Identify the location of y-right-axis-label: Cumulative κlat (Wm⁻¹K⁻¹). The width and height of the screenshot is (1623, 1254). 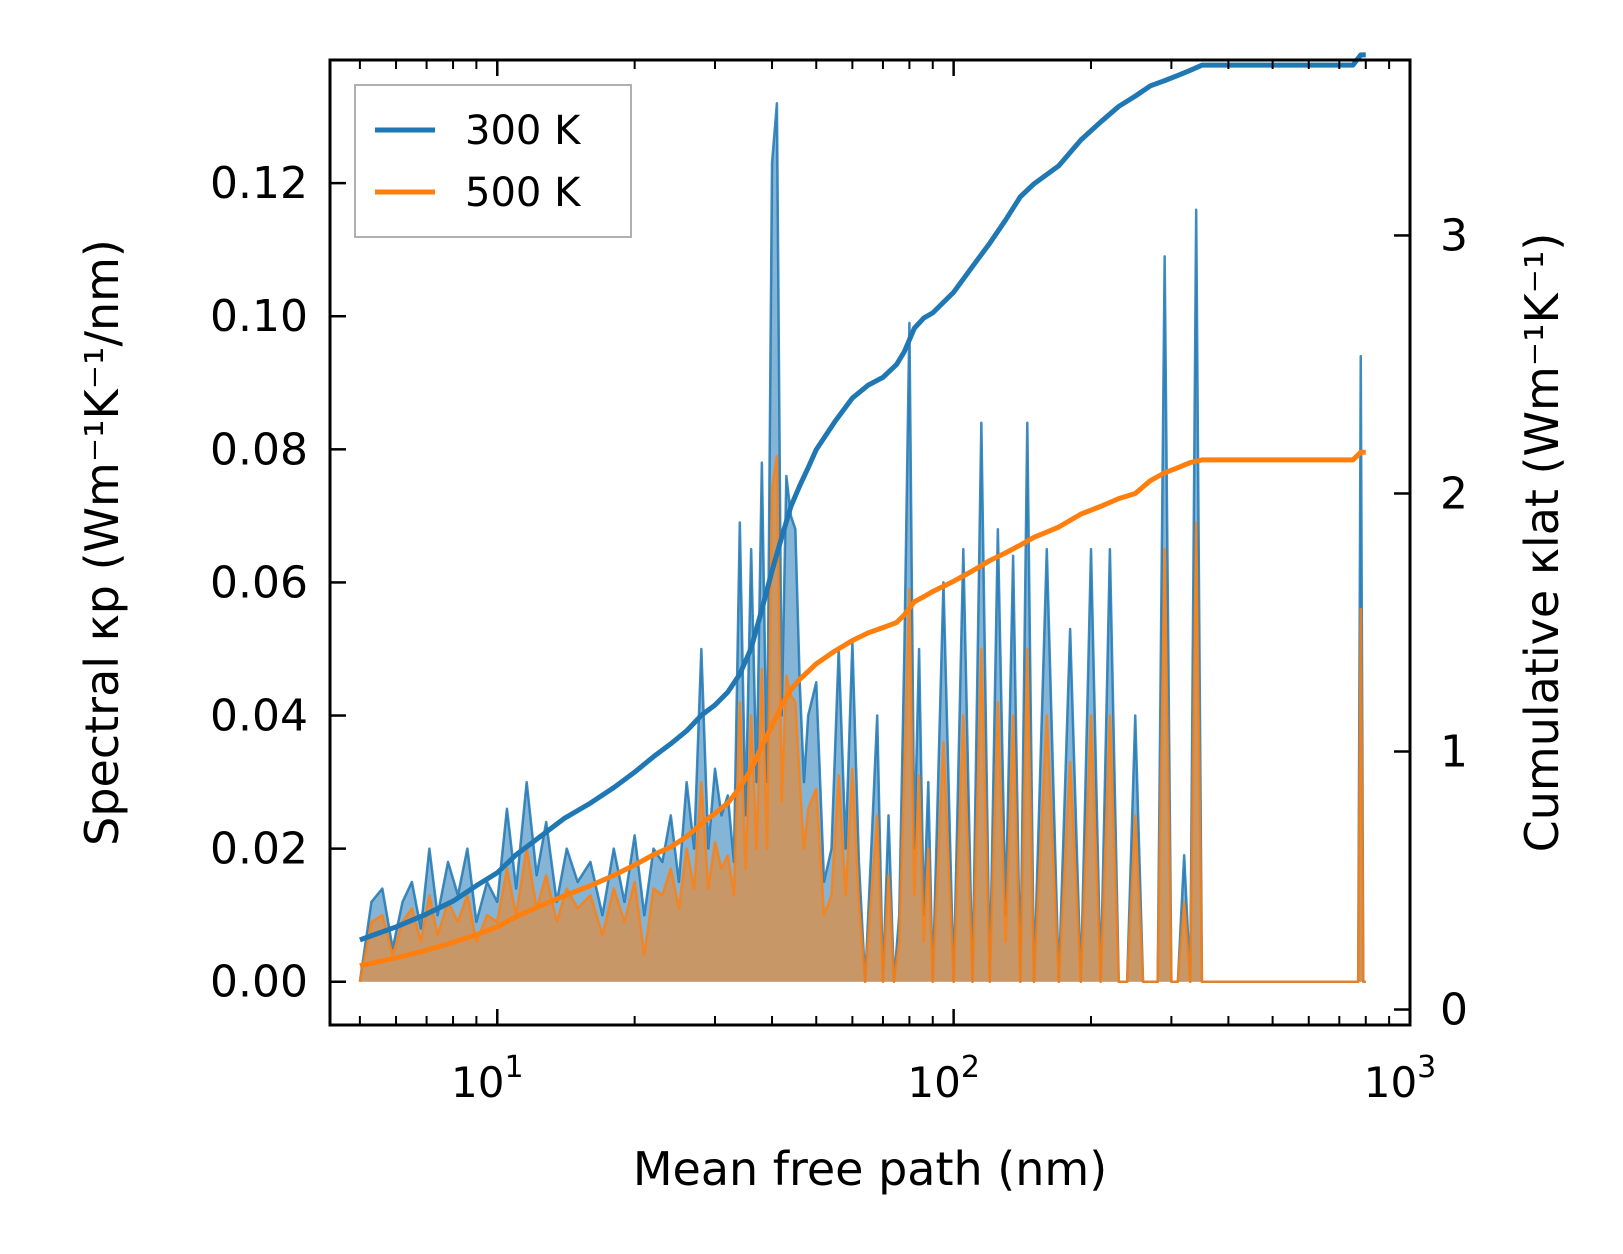
(1542, 543).